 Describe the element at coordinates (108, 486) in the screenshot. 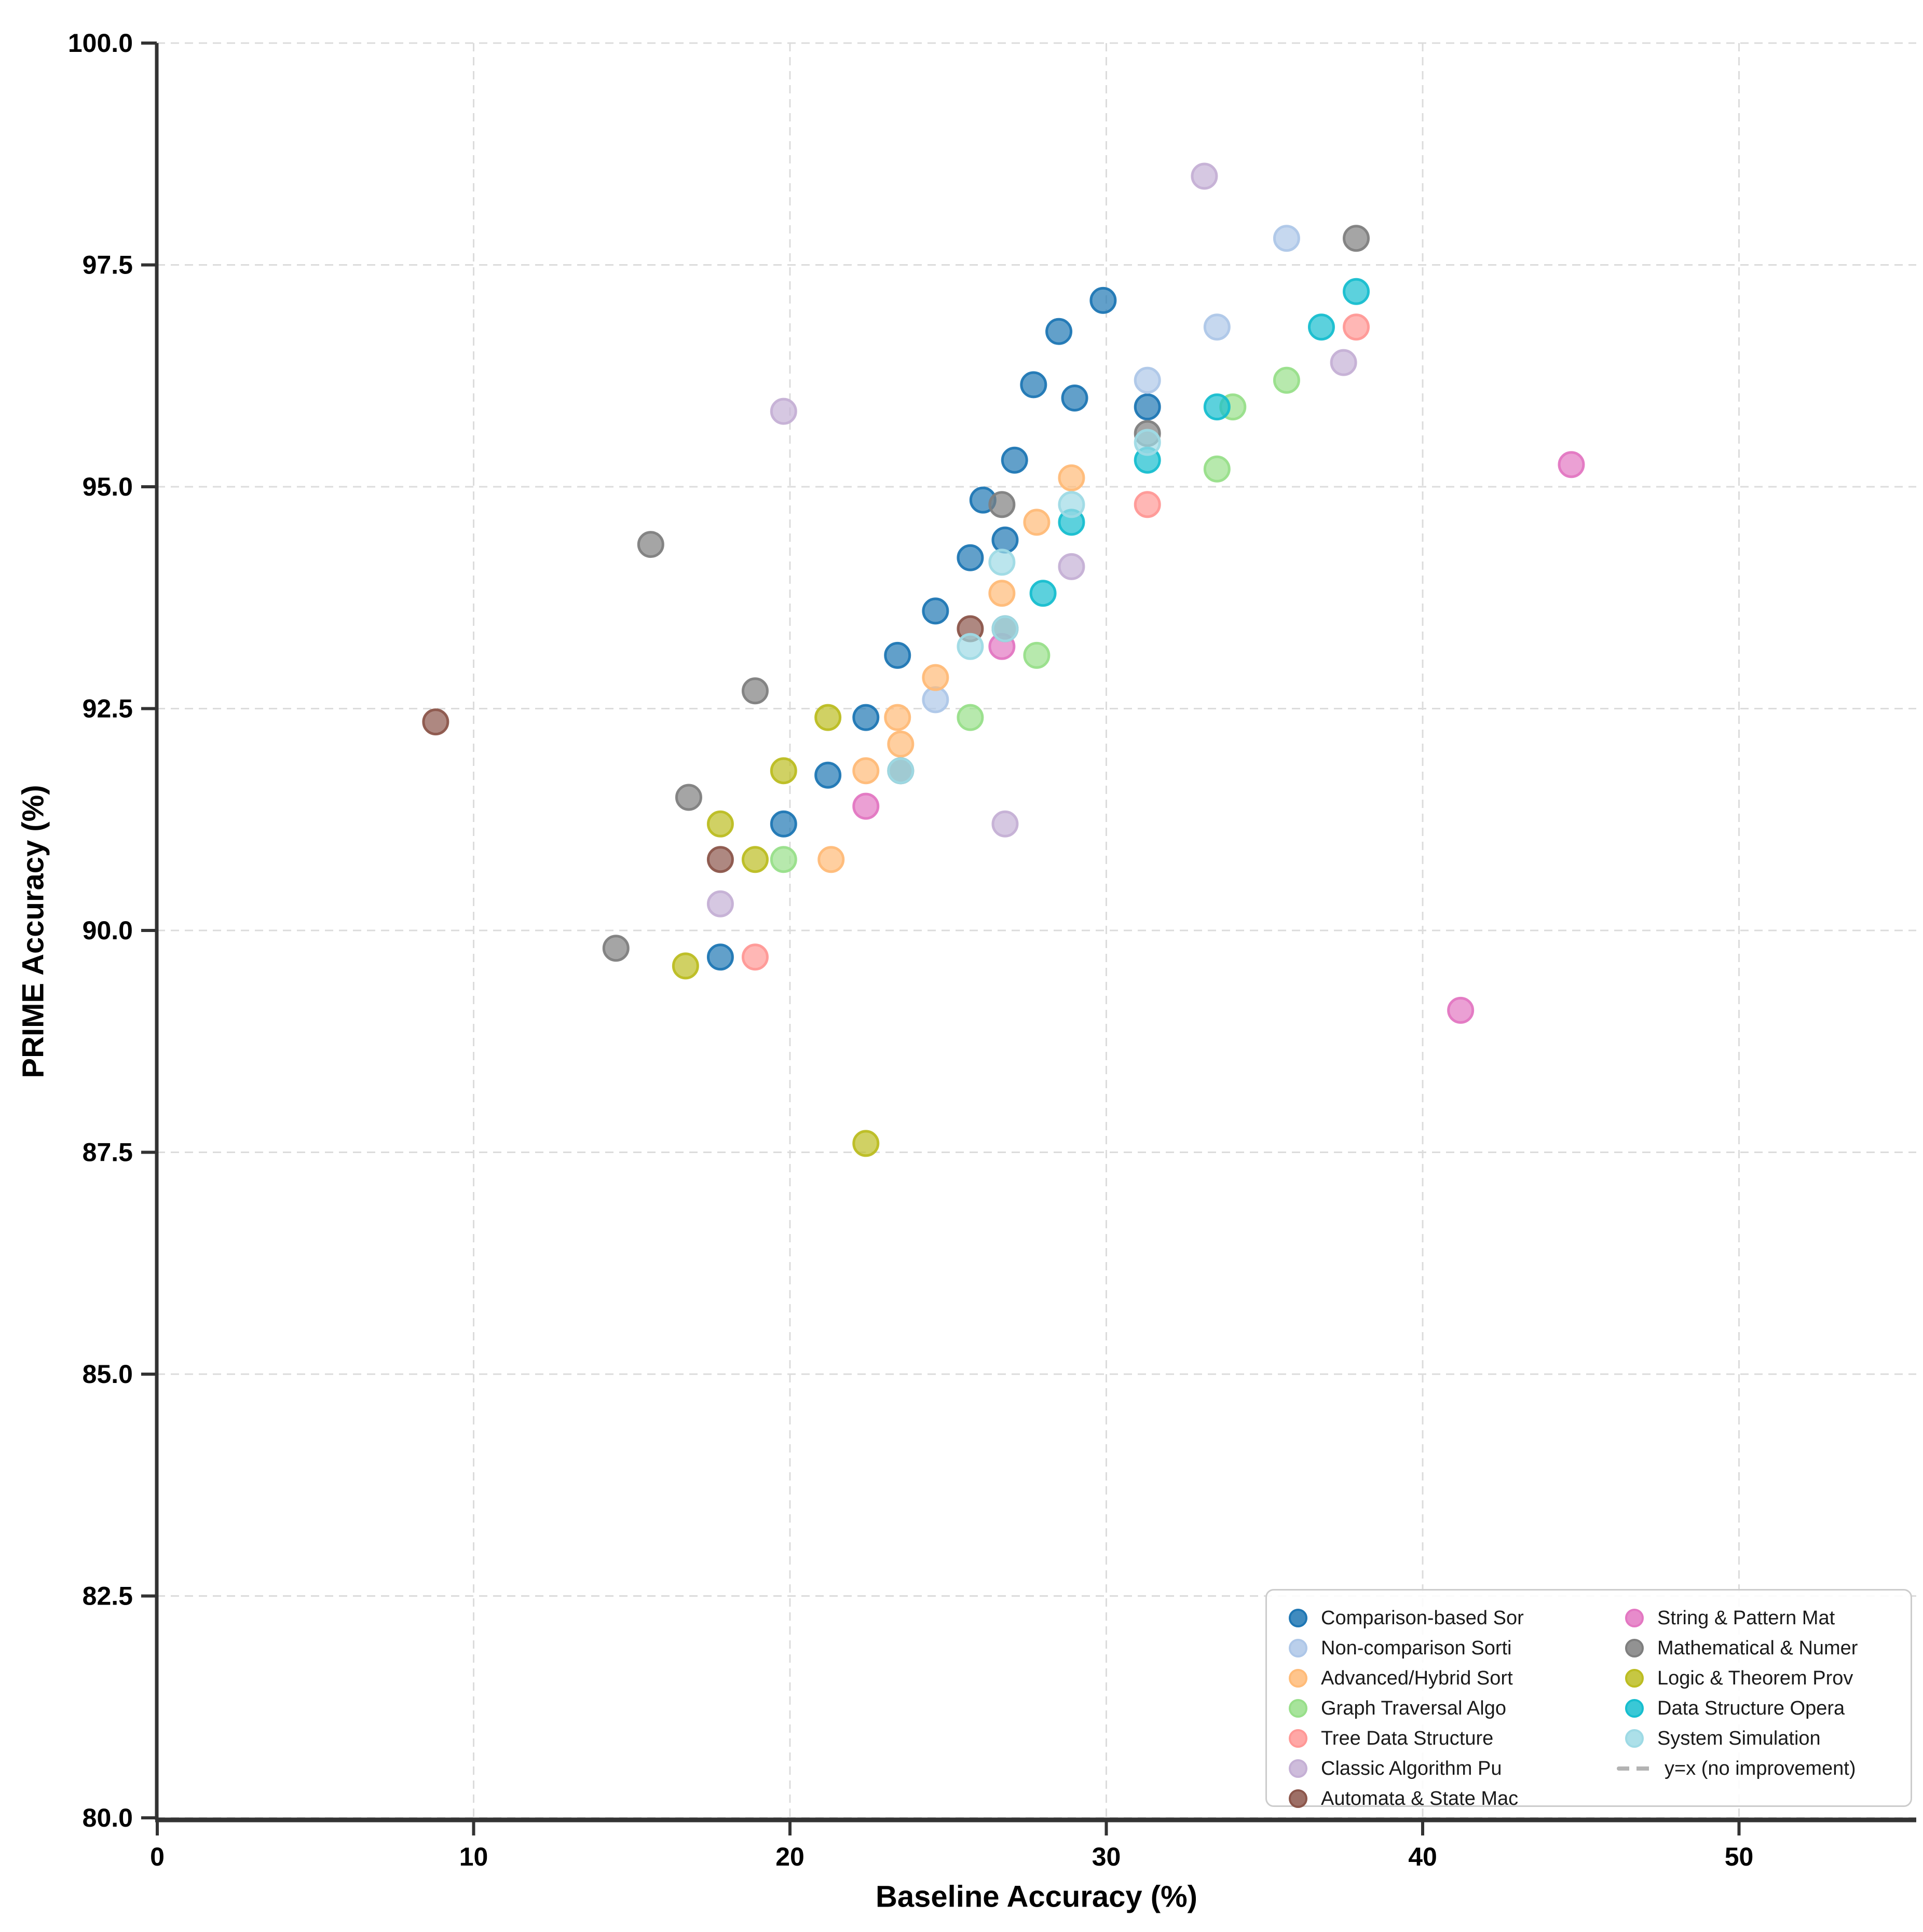

I see `y-tick-label-95: 95.0` at that location.